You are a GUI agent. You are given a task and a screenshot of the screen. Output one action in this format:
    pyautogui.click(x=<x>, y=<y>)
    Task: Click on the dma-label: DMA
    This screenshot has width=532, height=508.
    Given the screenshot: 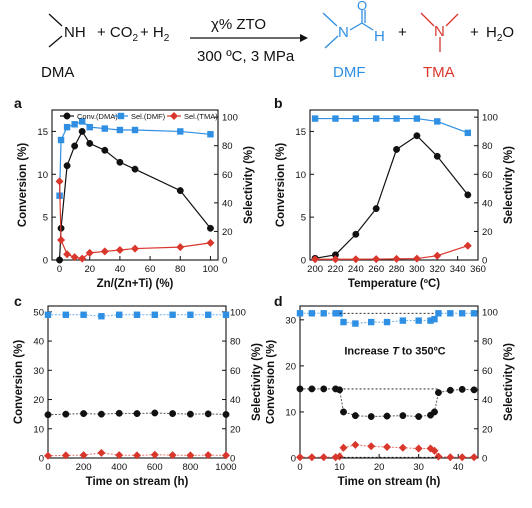 What is the action you would take?
    pyautogui.click(x=57, y=72)
    